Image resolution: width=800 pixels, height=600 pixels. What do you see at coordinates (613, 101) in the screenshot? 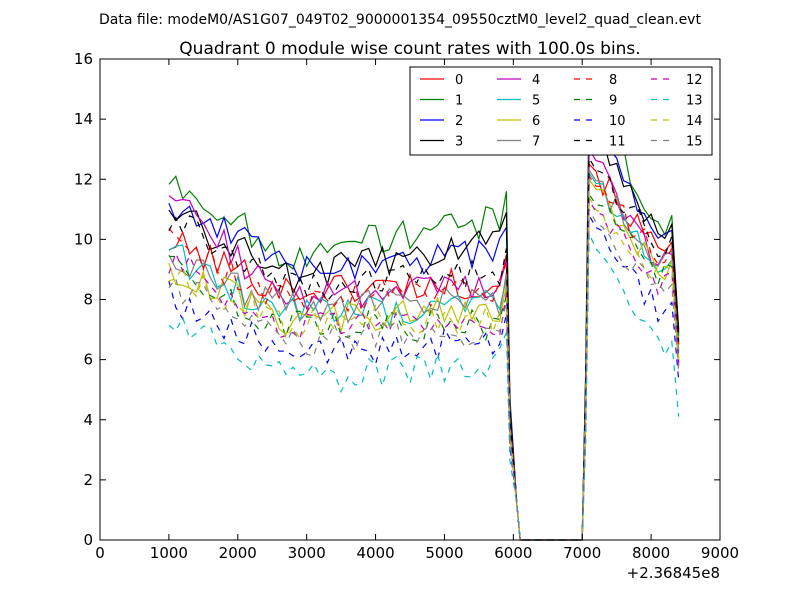
I see `legend-label: 9` at bounding box center [613, 101].